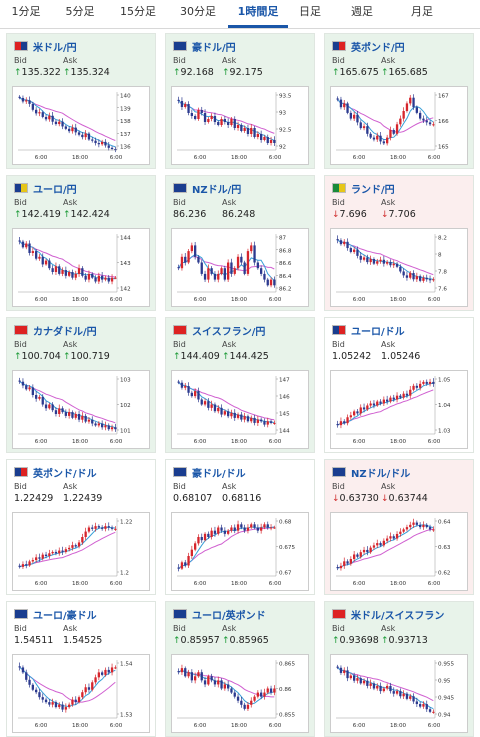  What do you see at coordinates (65, 474) in the screenshot?
I see `pair-name: 英ポンド/ドル` at bounding box center [65, 474].